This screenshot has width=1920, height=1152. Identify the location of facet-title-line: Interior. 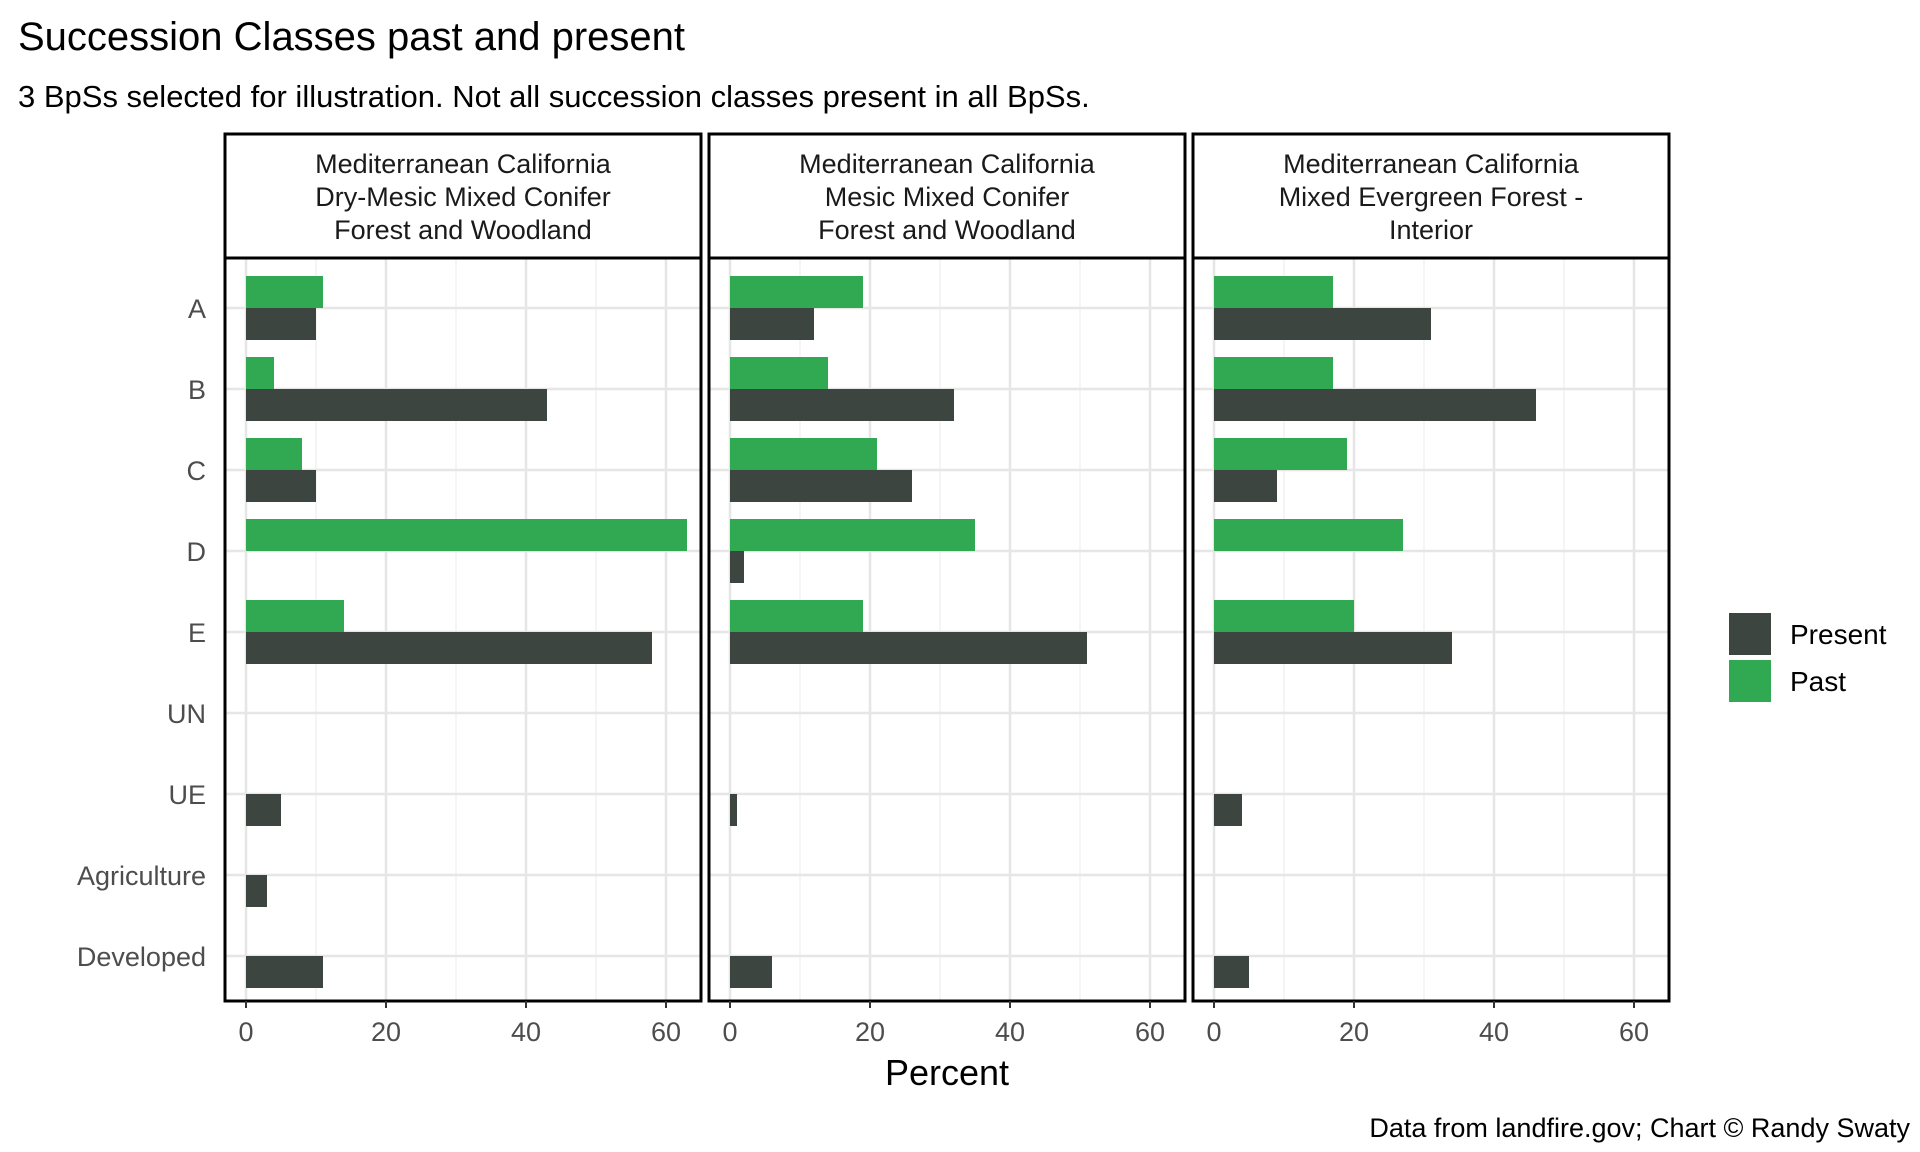
(1431, 230).